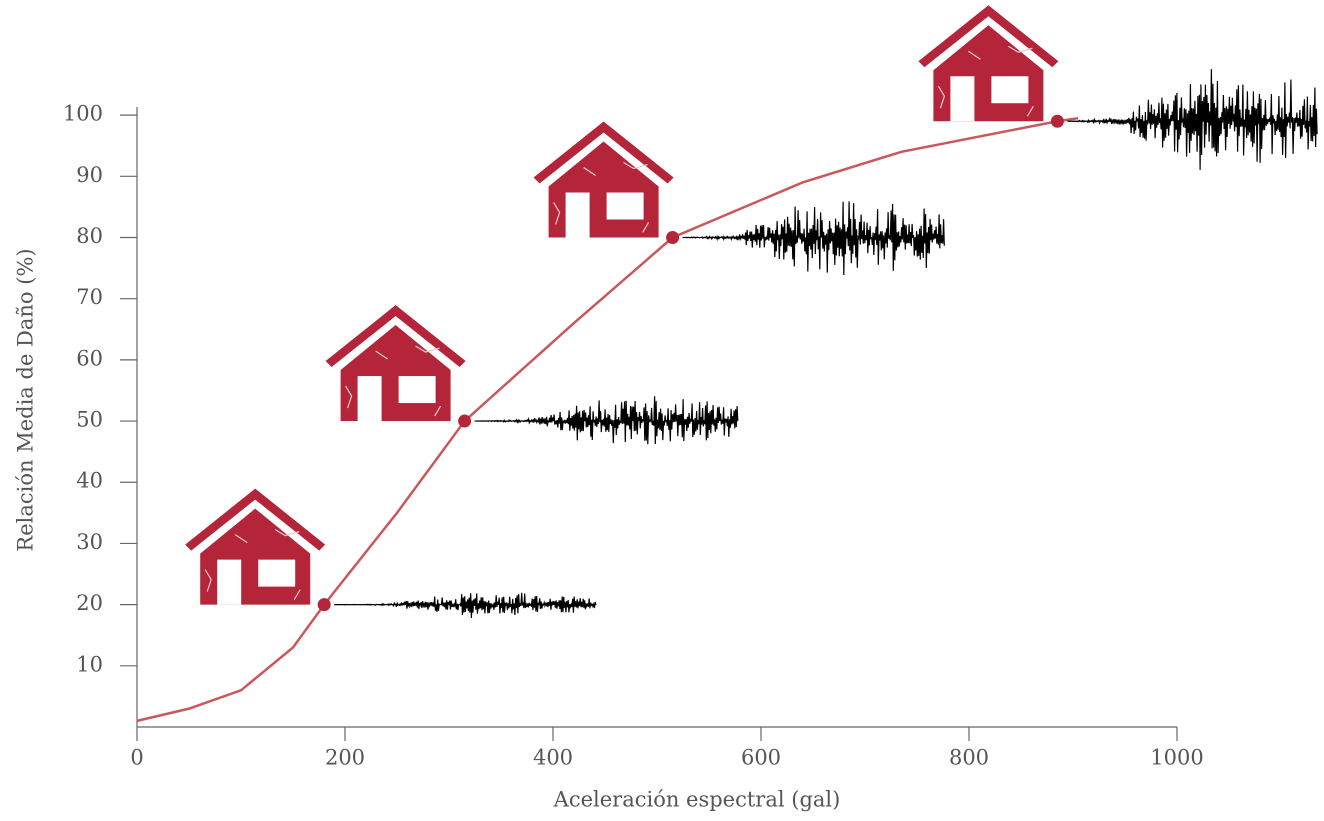 Image resolution: width=1324 pixels, height=821 pixels. What do you see at coordinates (136, 758) in the screenshot?
I see `x-tick-label: 0` at bounding box center [136, 758].